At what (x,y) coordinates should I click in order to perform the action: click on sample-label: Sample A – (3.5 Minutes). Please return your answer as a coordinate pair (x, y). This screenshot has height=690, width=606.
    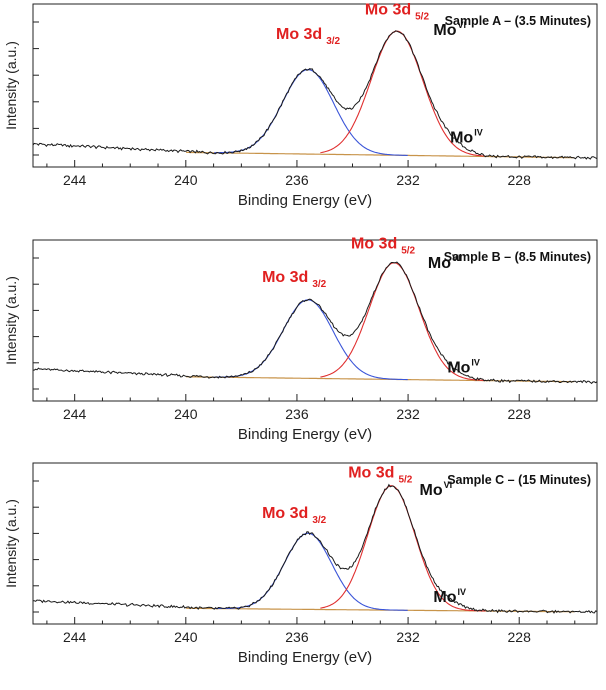
    Looking at the image, I should click on (518, 21).